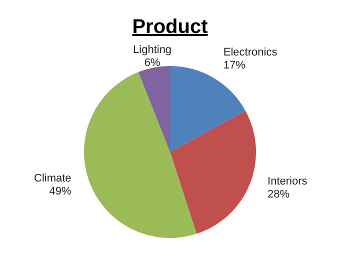 The height and width of the screenshot is (276, 338). Describe the element at coordinates (234, 66) in the screenshot. I see `data-label: 17%` at that location.